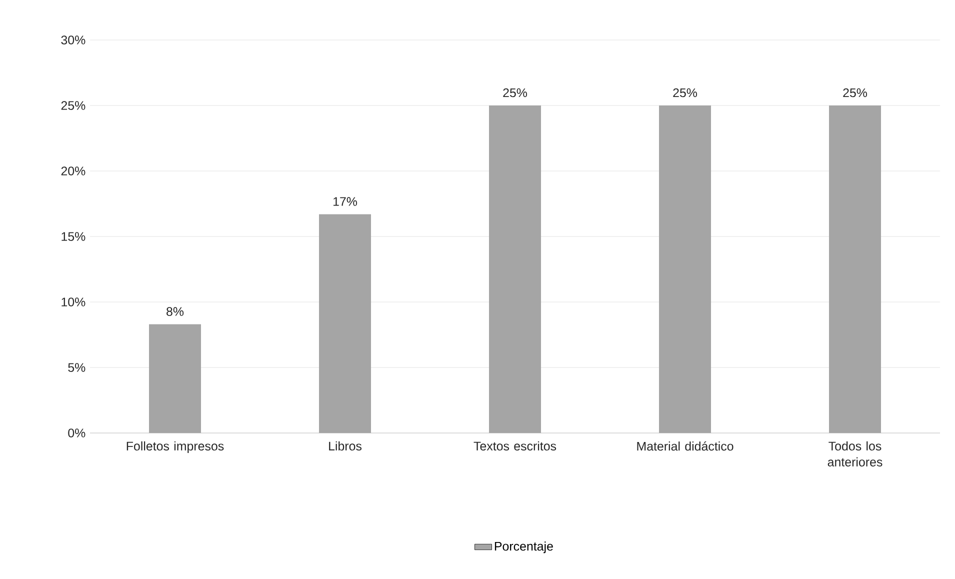  I want to click on y-tick-label: 25%, so click(73, 105).